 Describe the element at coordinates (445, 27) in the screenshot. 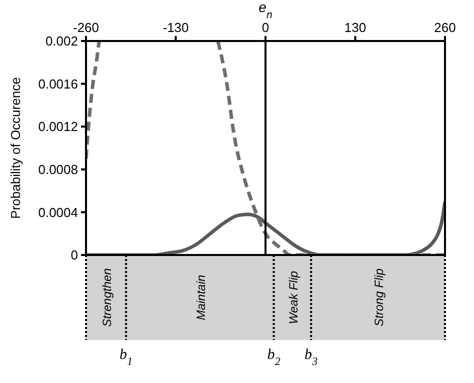

I see `x-tick-label: 260` at that location.